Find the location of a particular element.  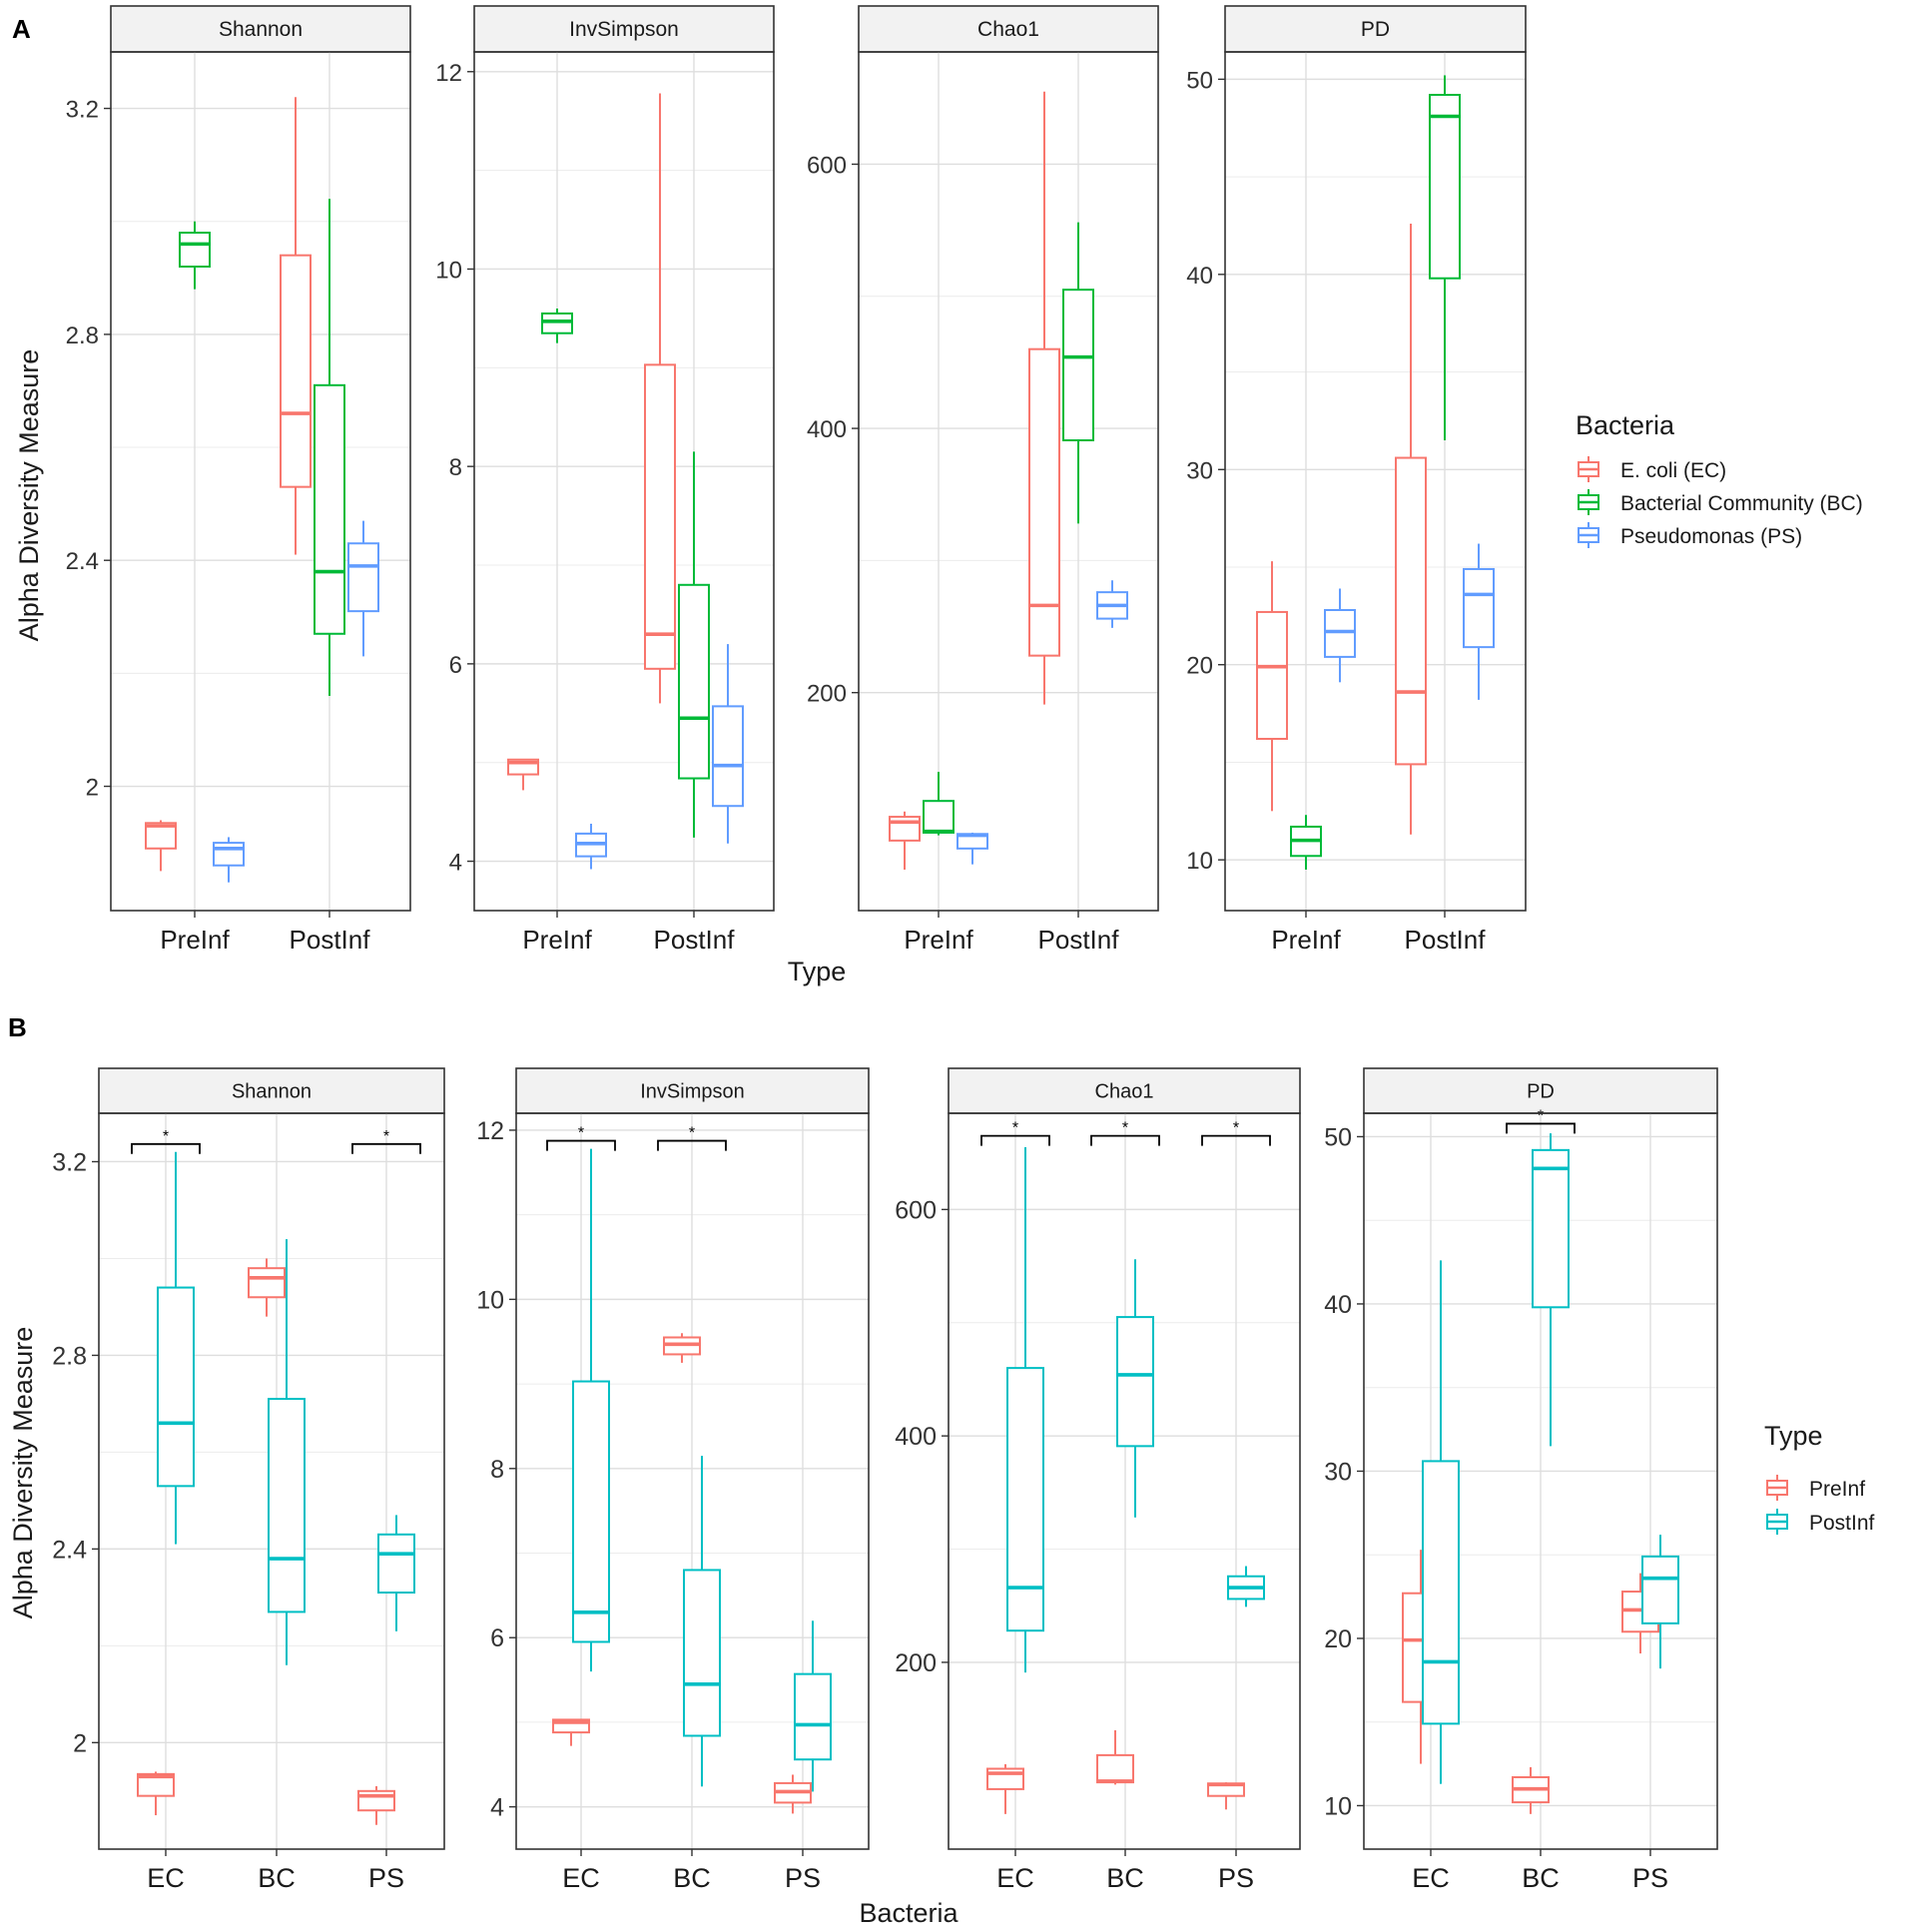

legend-entry: PostInf is located at coordinates (1820, 1522).